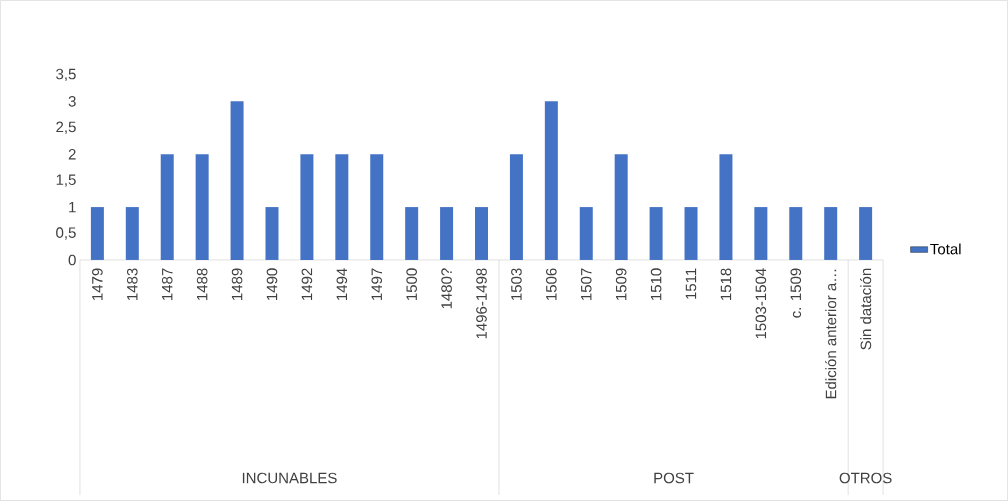  Describe the element at coordinates (865, 478) in the screenshot. I see `text: OTROS` at that location.